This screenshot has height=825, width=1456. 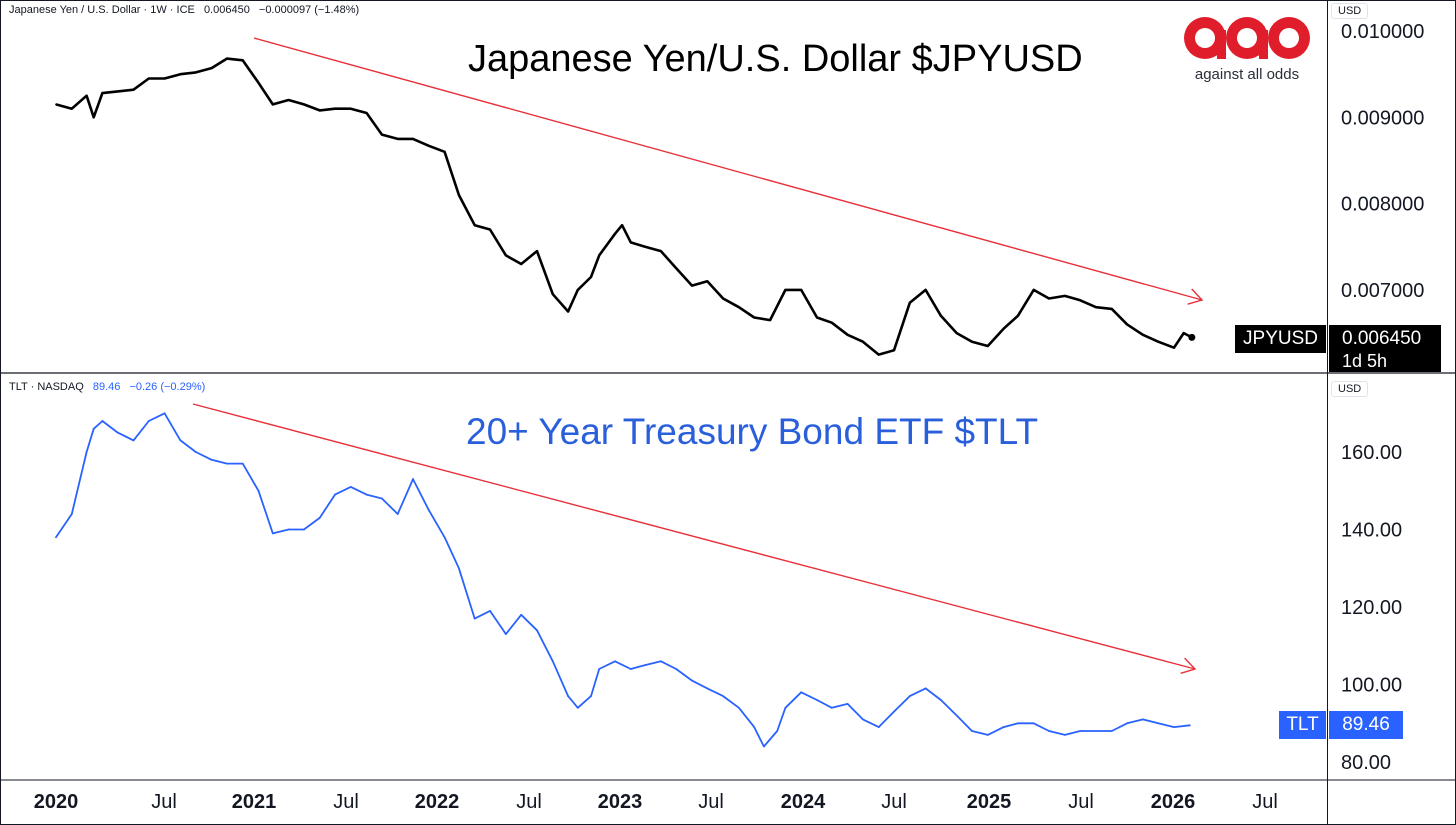 I want to click on jpy-symbol-tag-label: JPYUSD, so click(x=1280, y=338).